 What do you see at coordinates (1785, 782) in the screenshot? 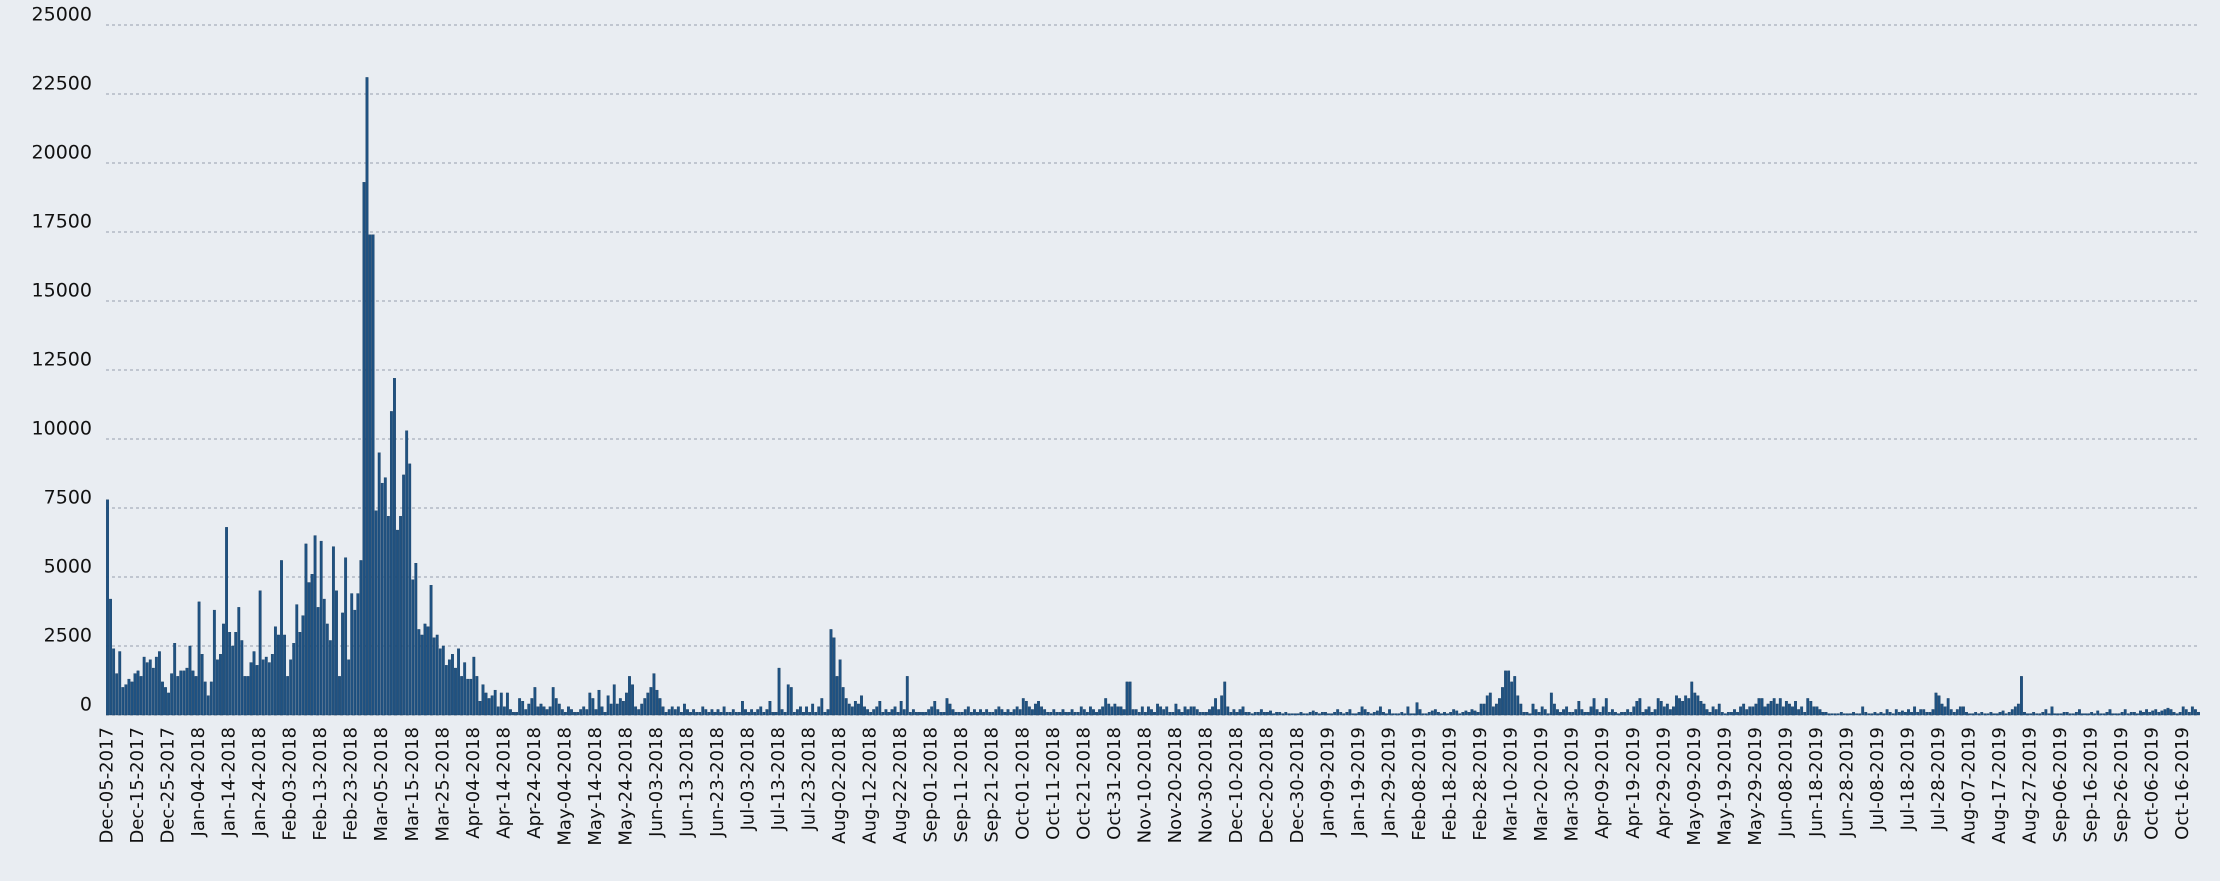
I see `x-tick-label: Jun-08-2019` at bounding box center [1785, 782].